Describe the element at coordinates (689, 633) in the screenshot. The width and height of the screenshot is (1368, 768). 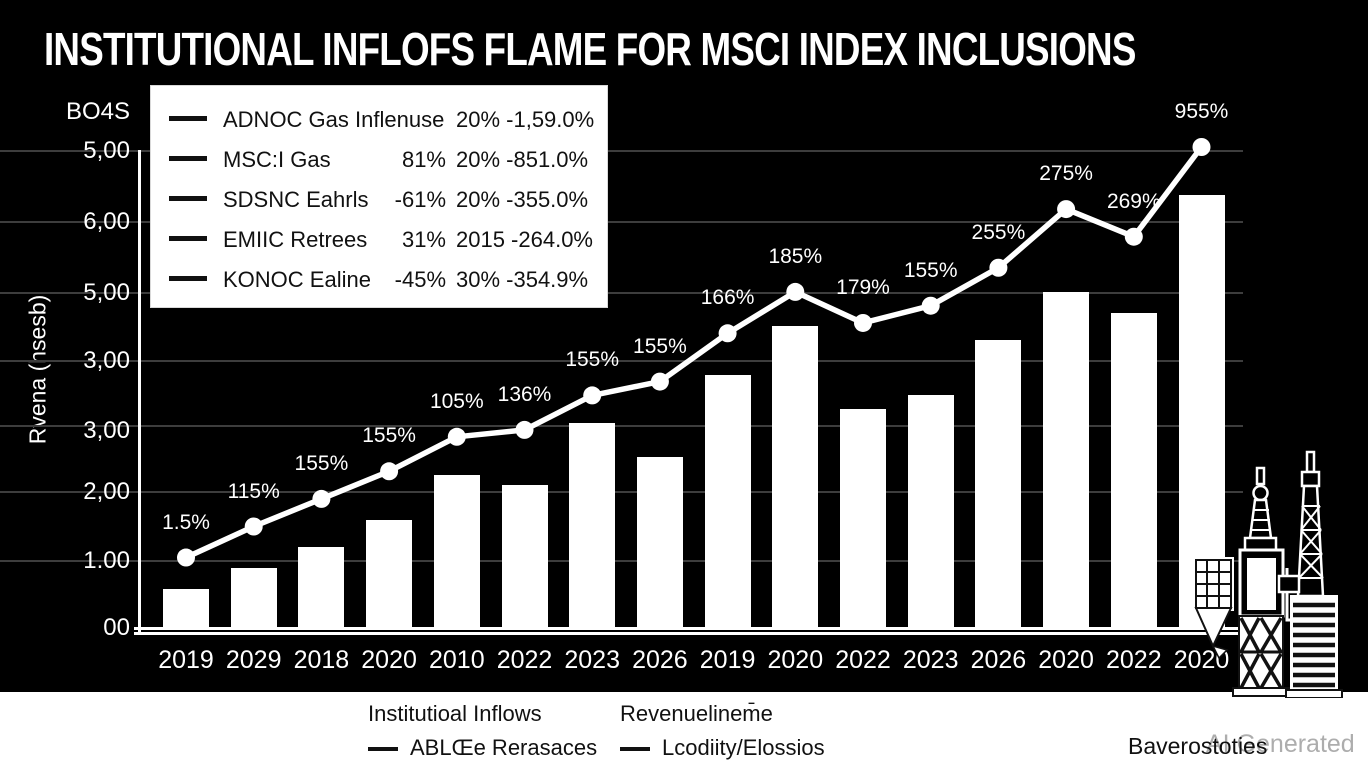
I see `x-axis-line-shadow` at that location.